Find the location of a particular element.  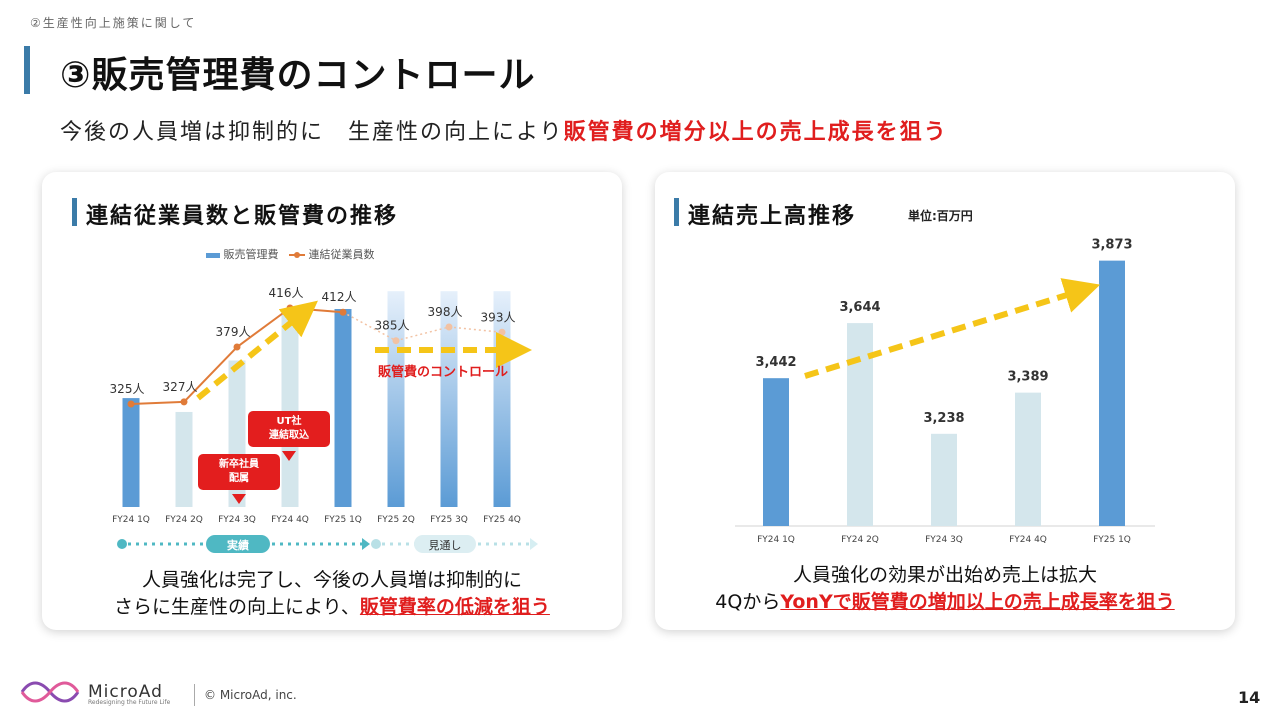

page-number: 14 is located at coordinates (1249, 697).